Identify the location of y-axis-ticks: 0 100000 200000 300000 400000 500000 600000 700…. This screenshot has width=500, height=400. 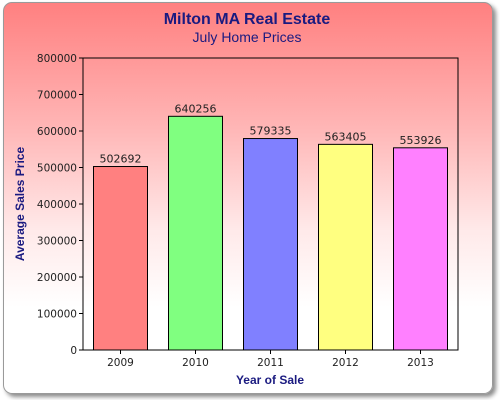
(60, 205).